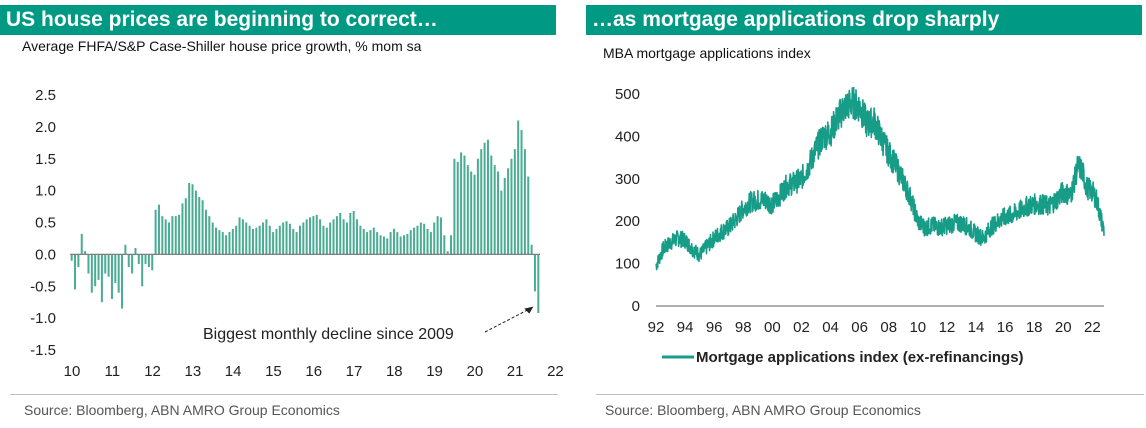 Image resolution: width=1146 pixels, height=428 pixels. I want to click on x-tick-label: 17, so click(354, 371).